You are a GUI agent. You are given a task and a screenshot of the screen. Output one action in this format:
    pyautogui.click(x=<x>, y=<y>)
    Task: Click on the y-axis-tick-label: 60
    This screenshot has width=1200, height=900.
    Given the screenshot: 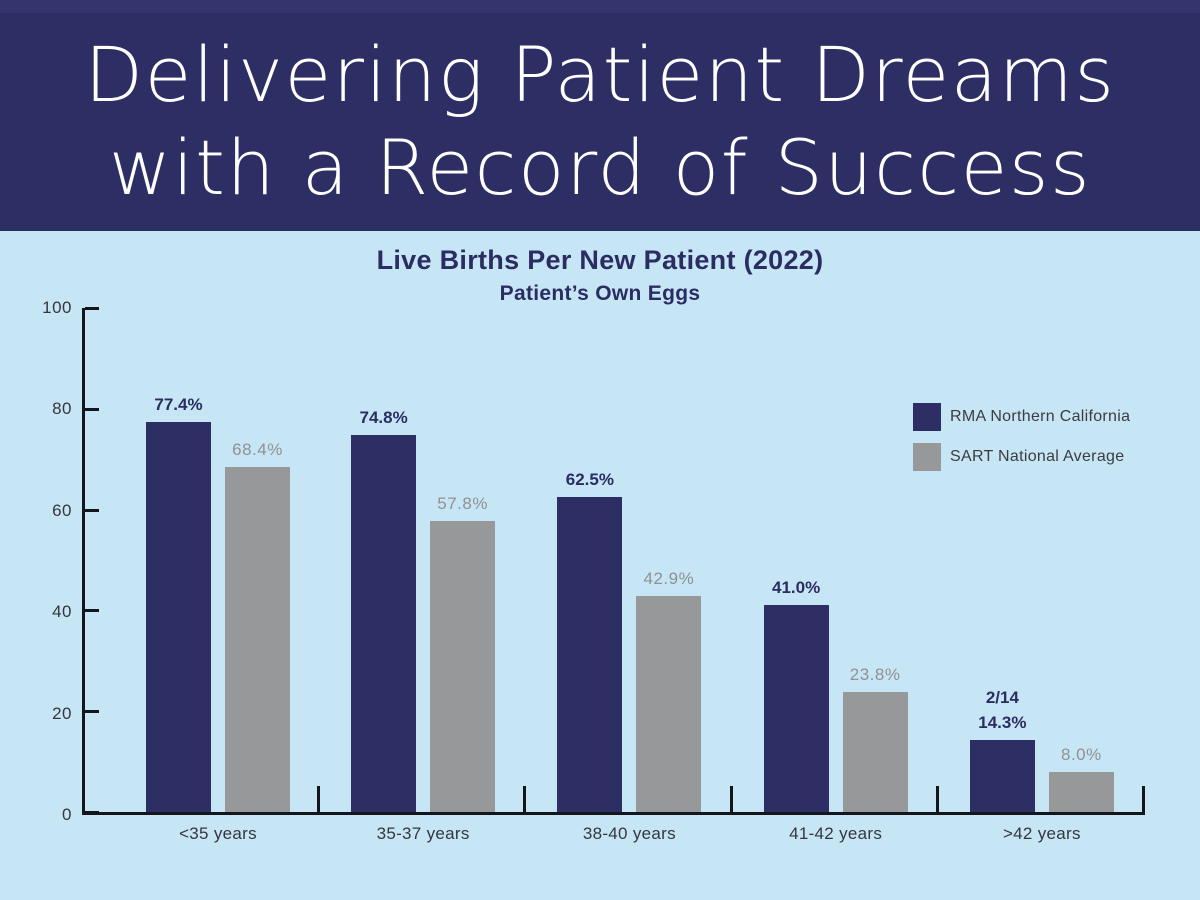 What is the action you would take?
    pyautogui.click(x=62, y=510)
    